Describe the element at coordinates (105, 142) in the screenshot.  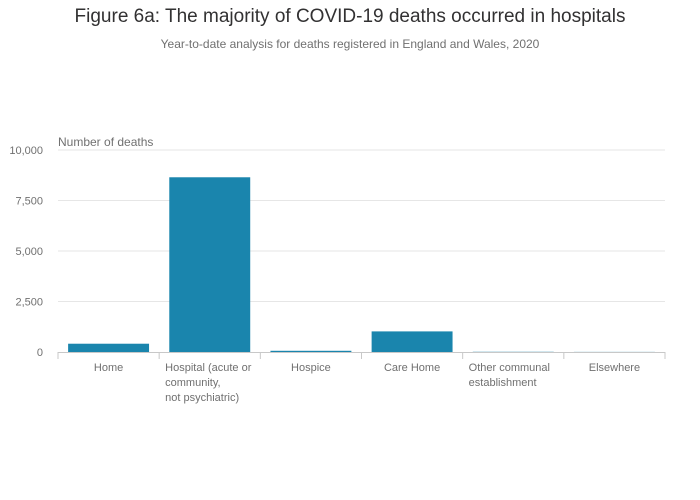
I see `y-axis-label: Number of deaths` at that location.